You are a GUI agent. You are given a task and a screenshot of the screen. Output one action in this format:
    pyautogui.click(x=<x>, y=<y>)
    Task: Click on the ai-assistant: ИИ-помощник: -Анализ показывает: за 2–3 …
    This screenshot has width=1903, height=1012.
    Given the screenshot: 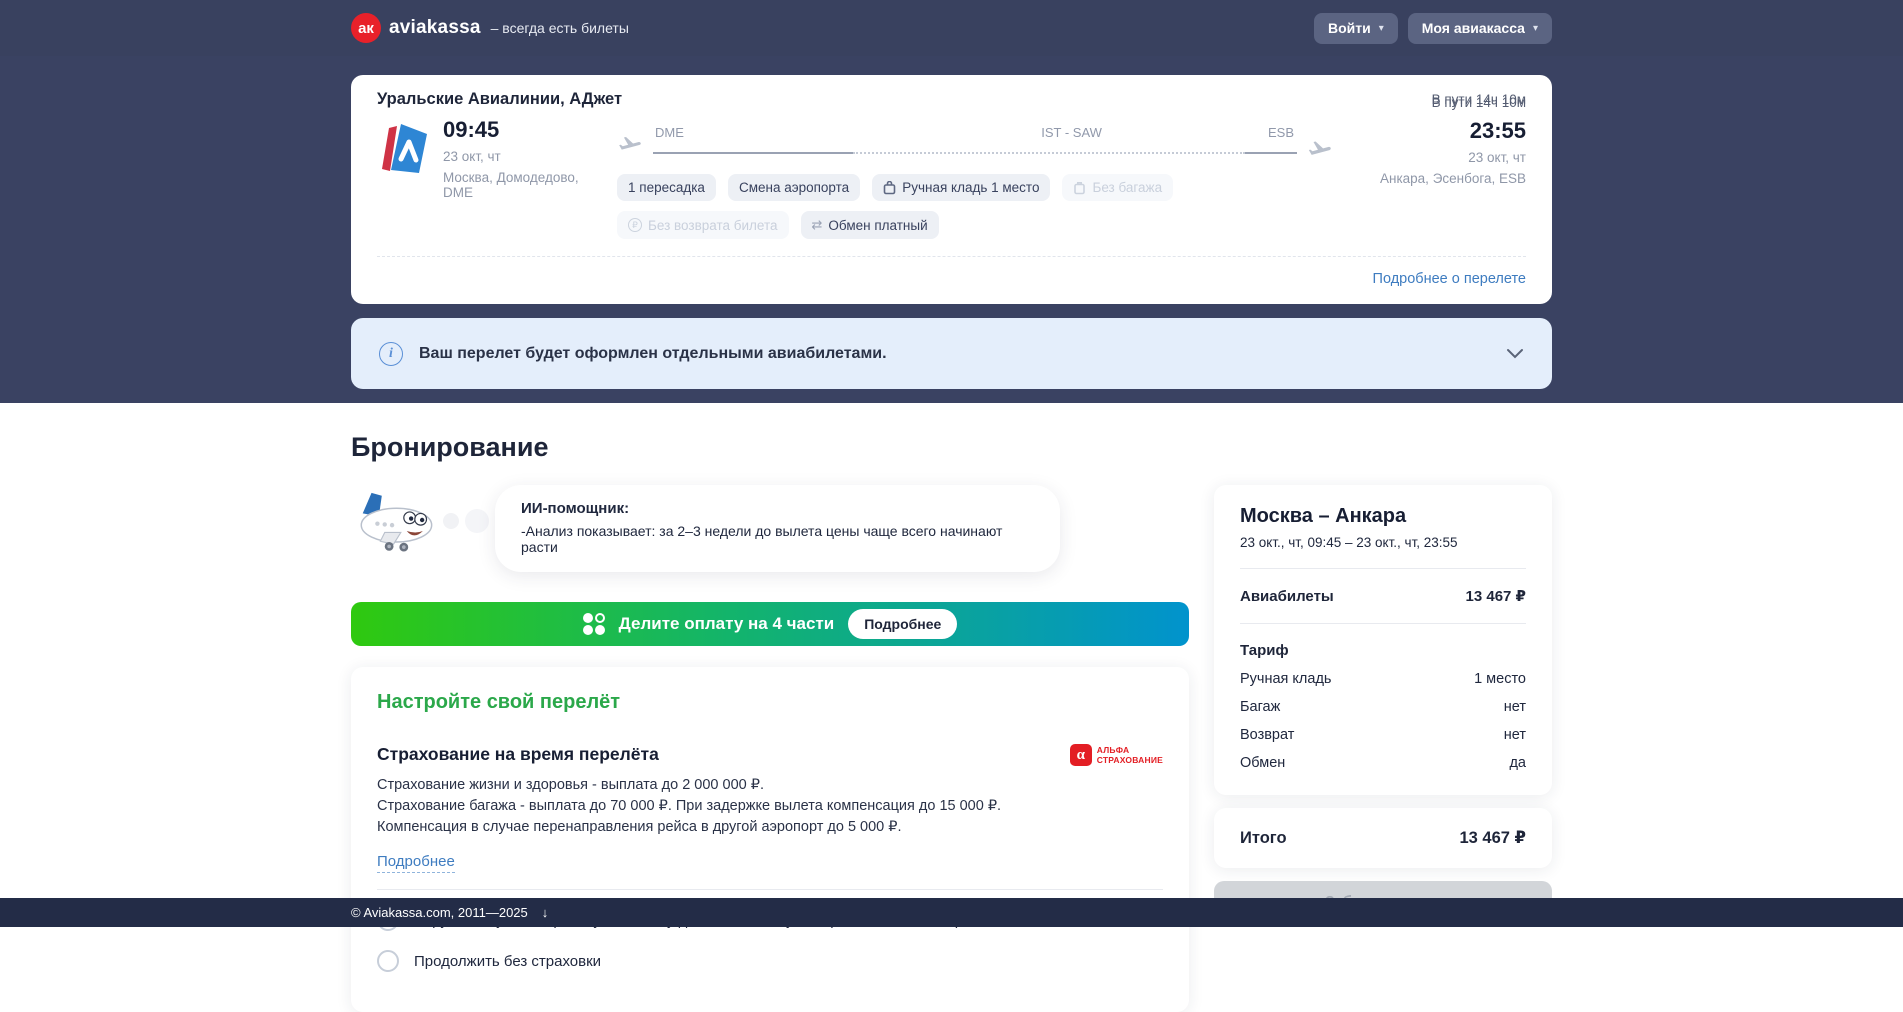 What is the action you would take?
    pyautogui.click(x=770, y=528)
    